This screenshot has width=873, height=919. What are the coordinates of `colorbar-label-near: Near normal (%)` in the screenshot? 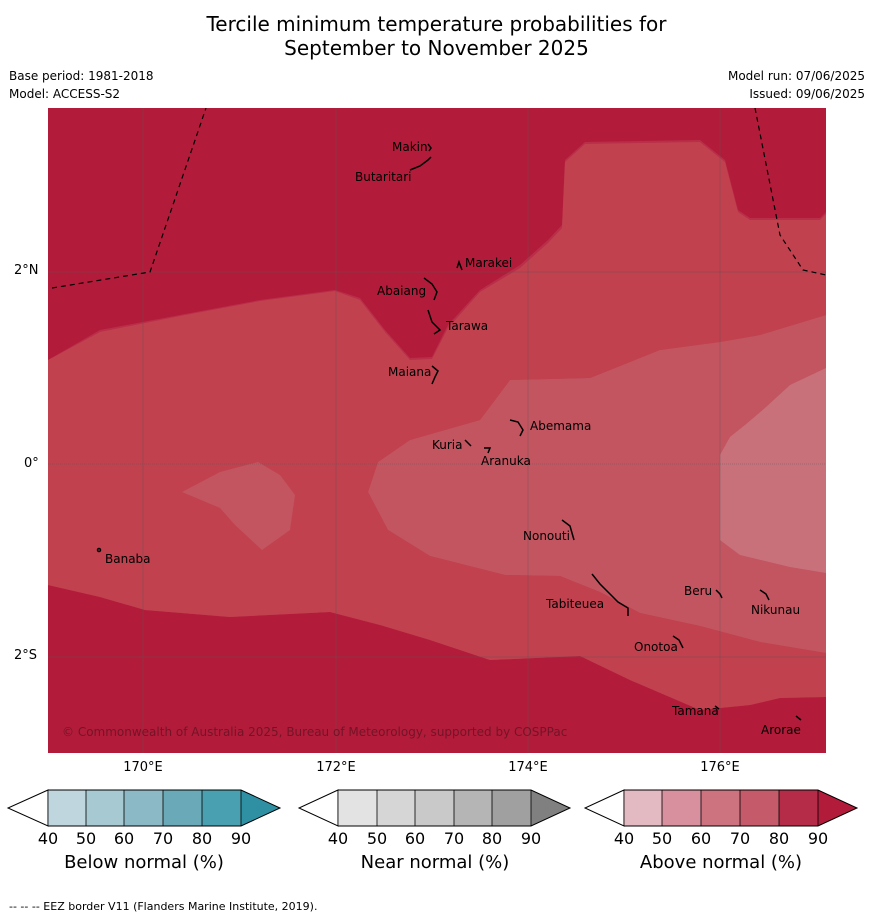 It's located at (435, 862).